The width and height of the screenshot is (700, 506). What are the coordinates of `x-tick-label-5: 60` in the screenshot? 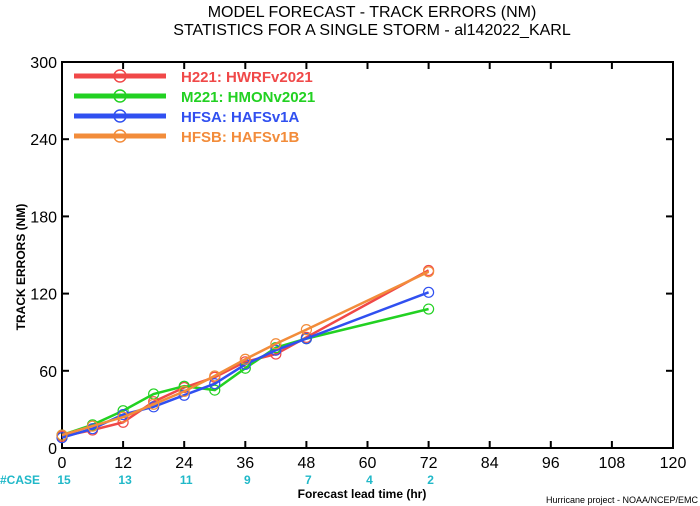 It's located at (368, 463).